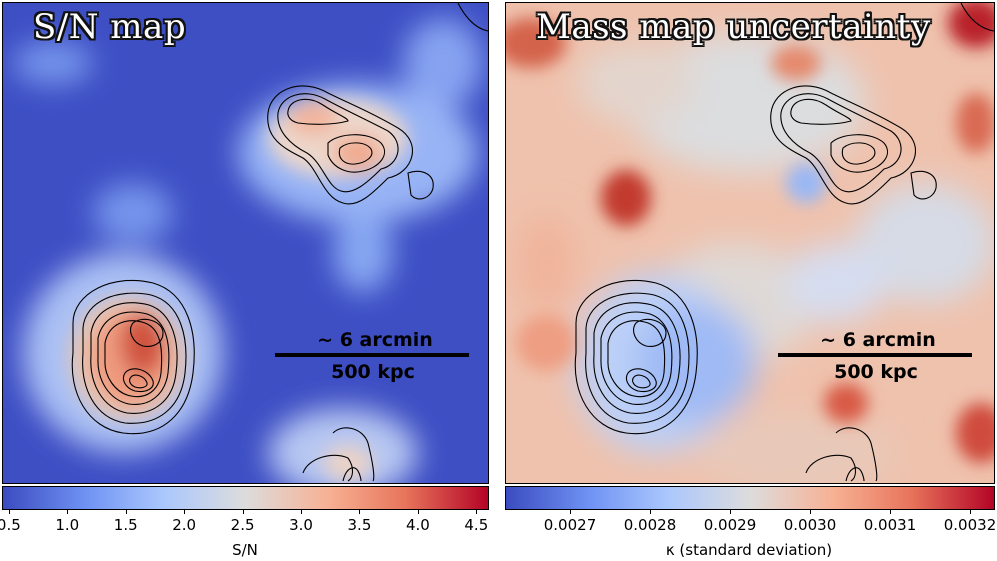 Image resolution: width=997 pixels, height=561 pixels. I want to click on colorbar-tick-label: 0.0027, so click(570, 525).